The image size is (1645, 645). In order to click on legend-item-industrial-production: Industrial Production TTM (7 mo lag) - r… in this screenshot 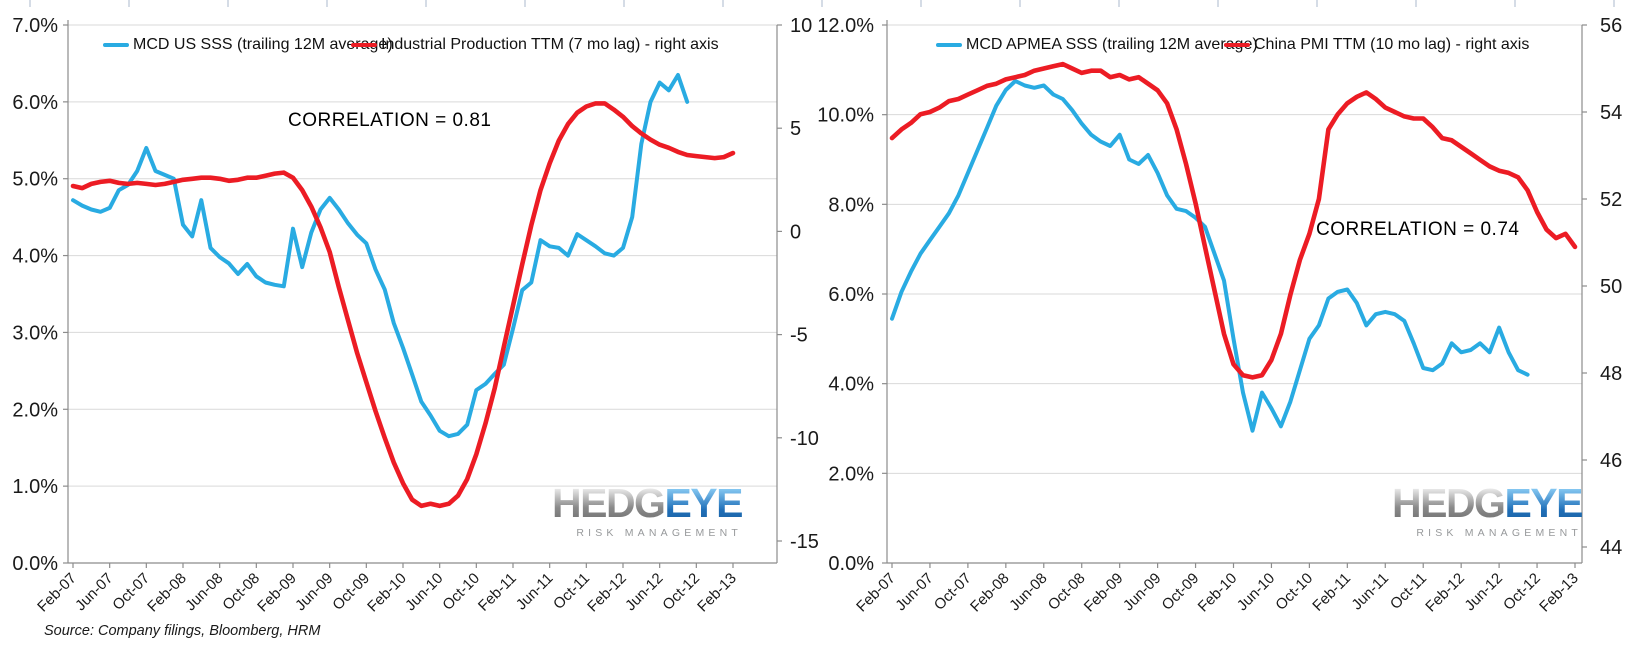, I will do `click(535, 45)`.